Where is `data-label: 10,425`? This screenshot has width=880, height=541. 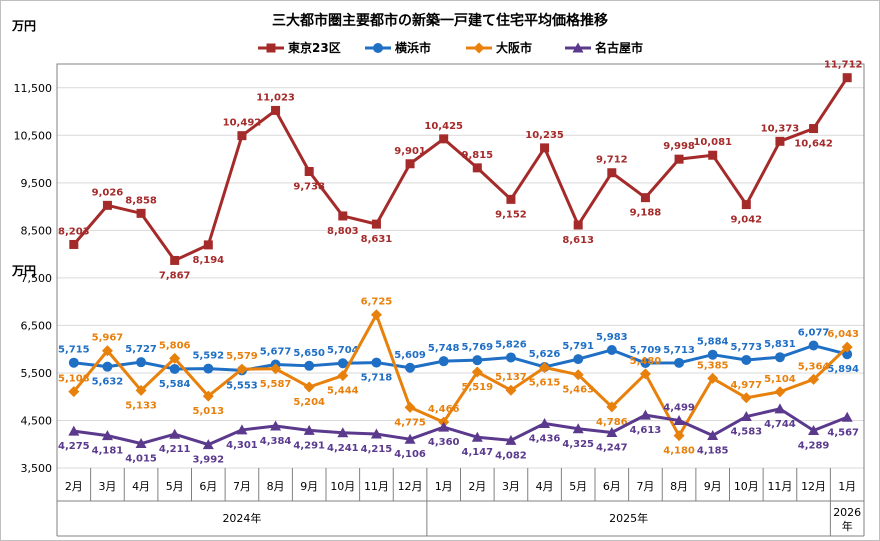 data-label: 10,425 is located at coordinates (443, 126).